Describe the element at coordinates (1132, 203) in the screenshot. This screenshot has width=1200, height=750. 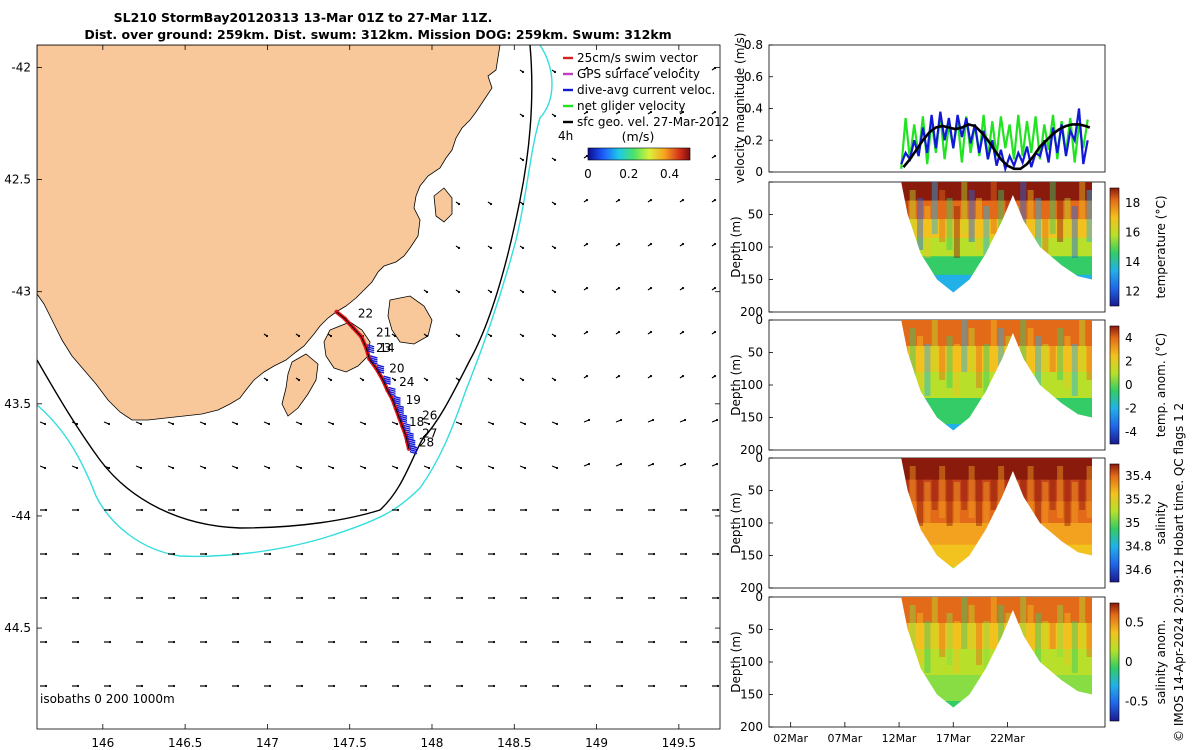
I see `temperature-cbar-tick-0: 18` at that location.